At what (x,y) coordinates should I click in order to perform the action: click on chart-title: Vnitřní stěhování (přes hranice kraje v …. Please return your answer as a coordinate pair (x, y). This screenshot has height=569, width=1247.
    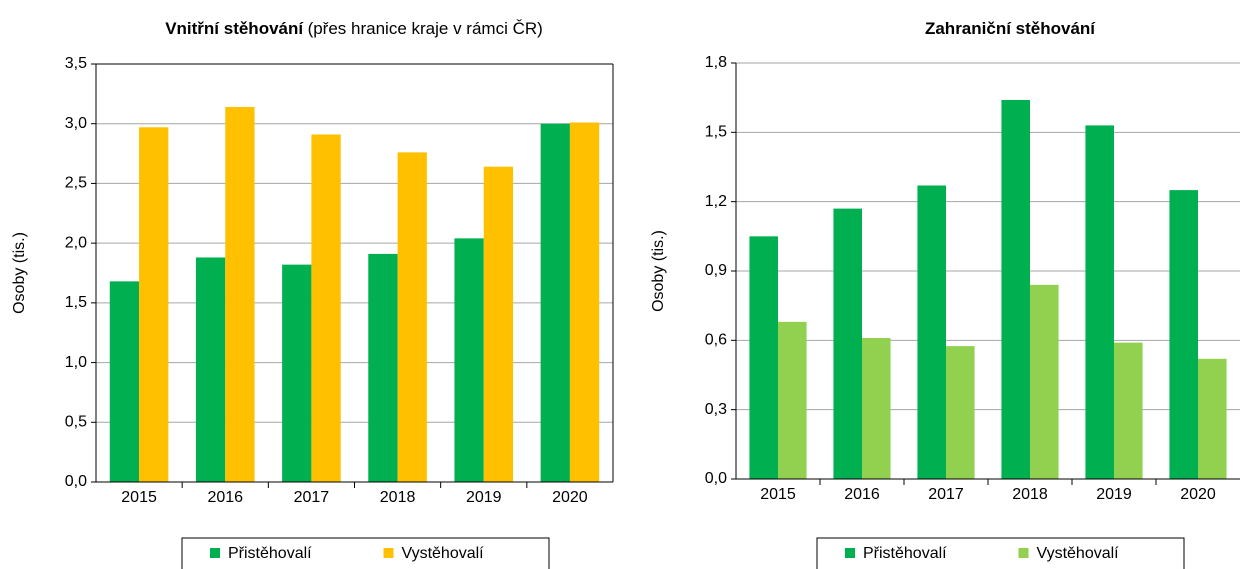
    Looking at the image, I should click on (354, 28).